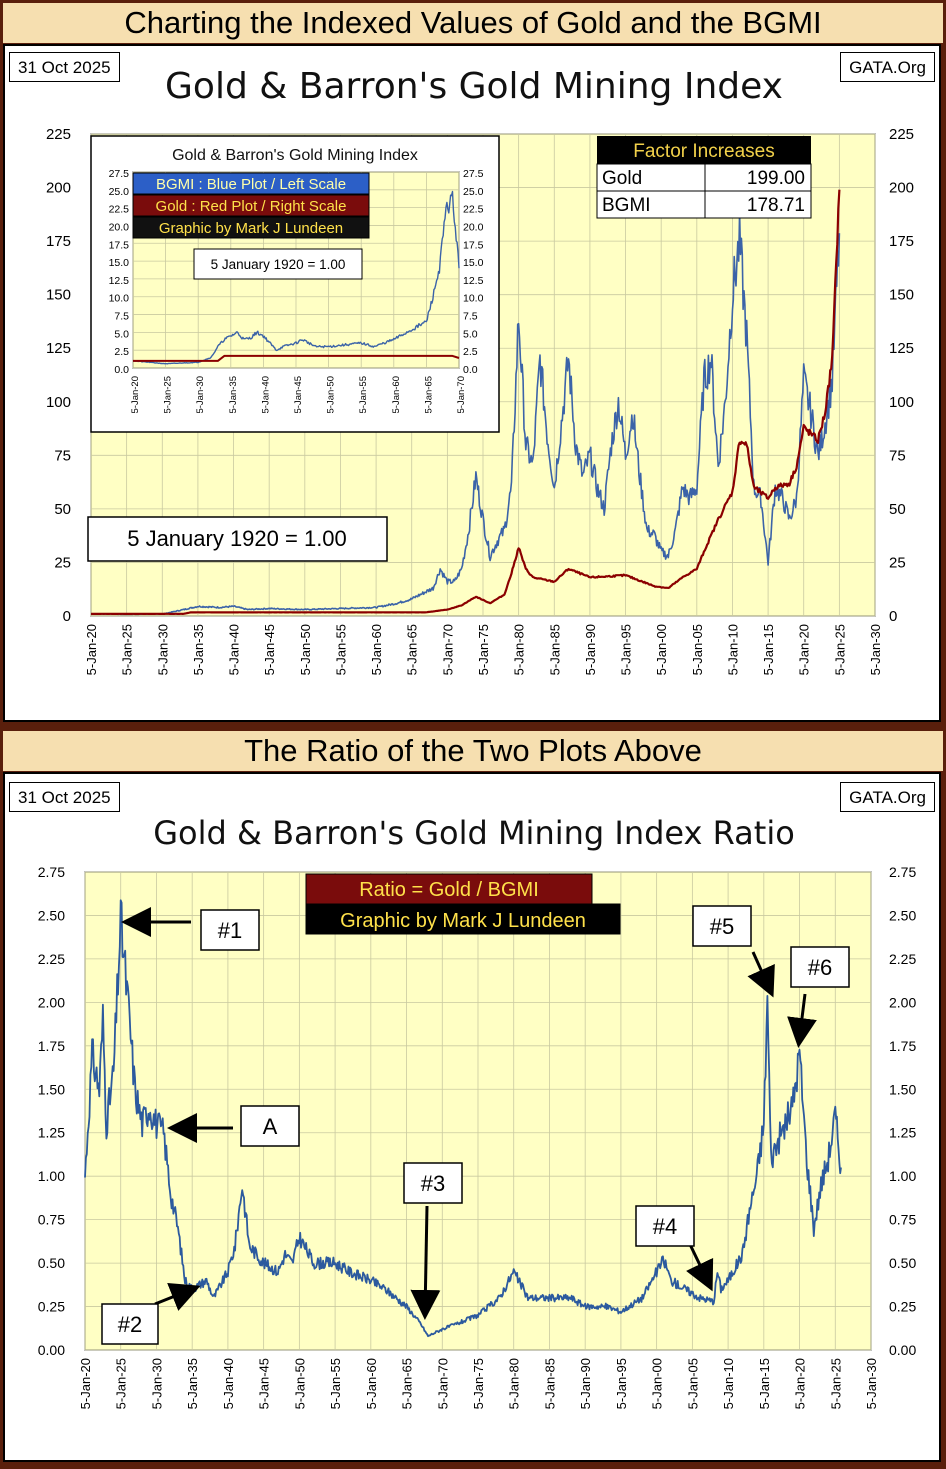 The height and width of the screenshot is (1469, 946). Describe the element at coordinates (463, 921) in the screenshot. I see `chart2-legend-text: Graphic by Mark J Lundeen` at that location.